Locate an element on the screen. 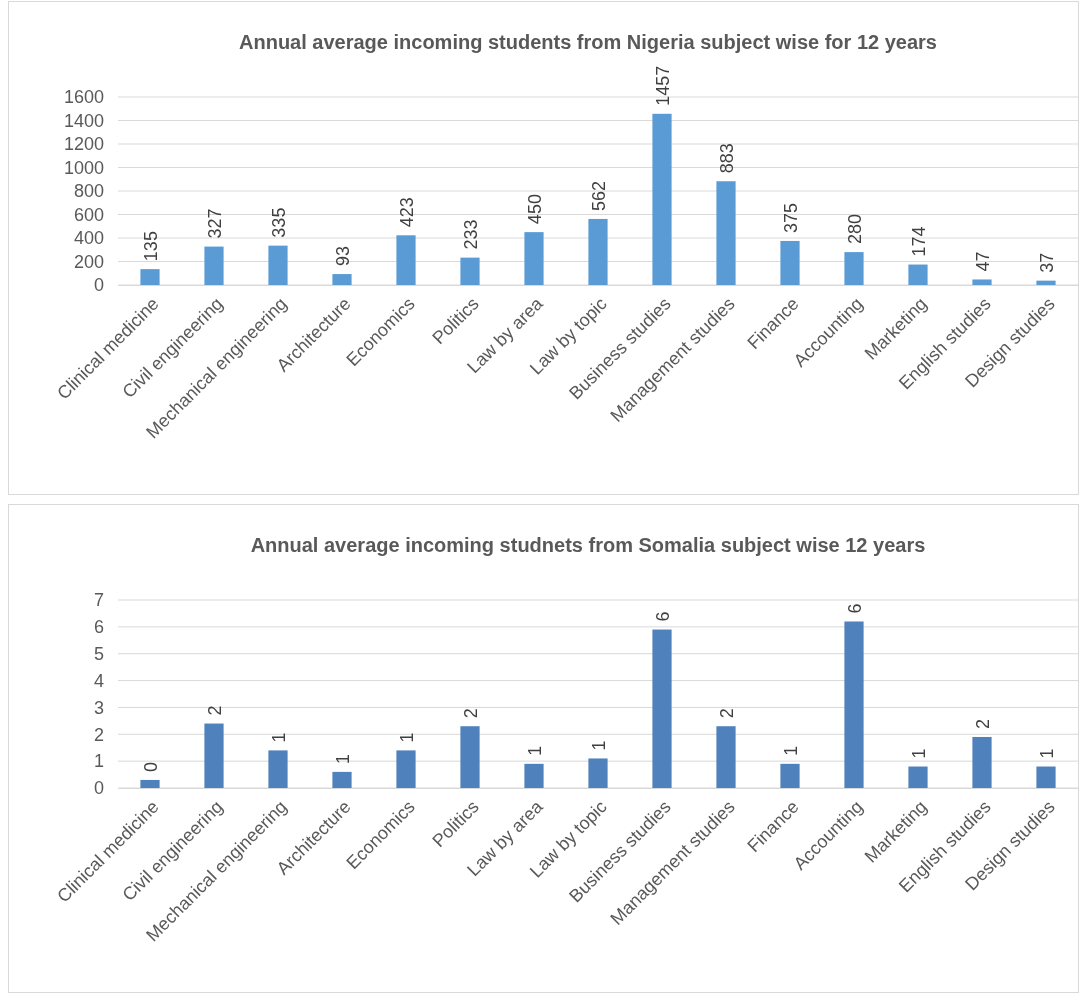 This screenshot has height=1002, width=1082. data-label: 135 is located at coordinates (151, 246).